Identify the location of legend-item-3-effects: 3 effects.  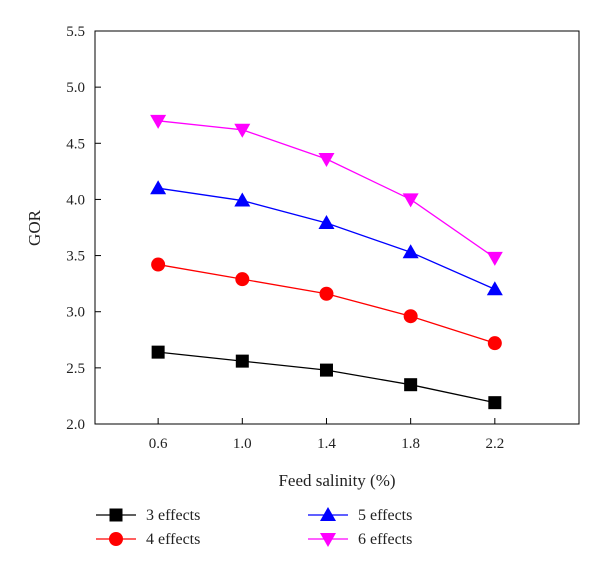
(148, 515).